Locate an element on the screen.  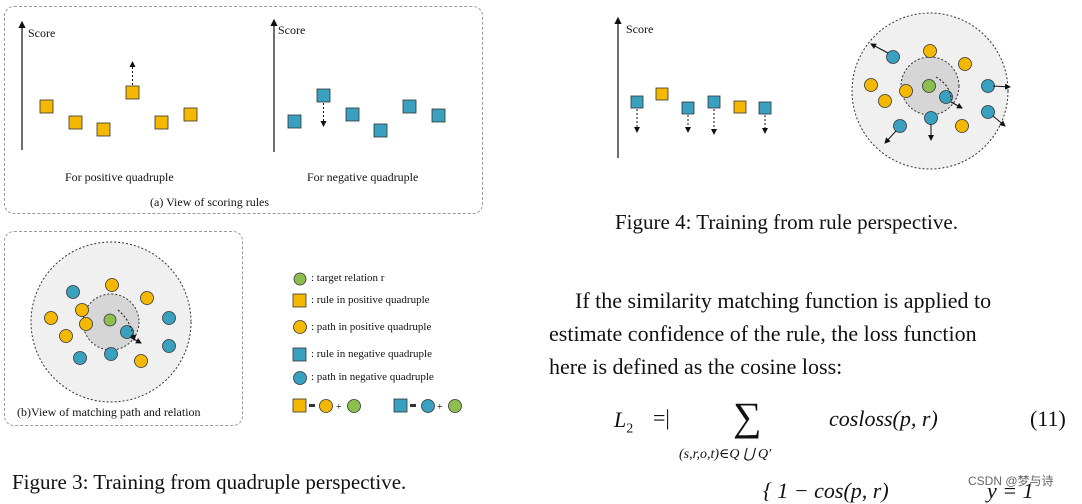
panel-b-caption: (b)View of matching path and relation is located at coordinates (109, 412).